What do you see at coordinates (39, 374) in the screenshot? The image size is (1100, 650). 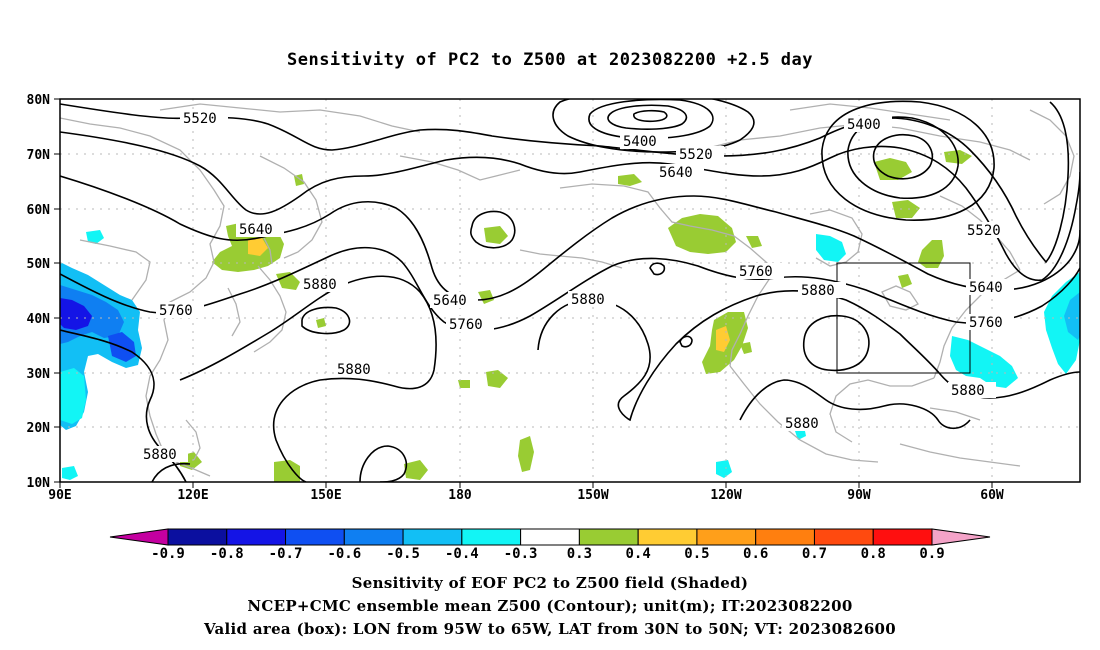 I see `lat-label-30n: 30N` at bounding box center [39, 374].